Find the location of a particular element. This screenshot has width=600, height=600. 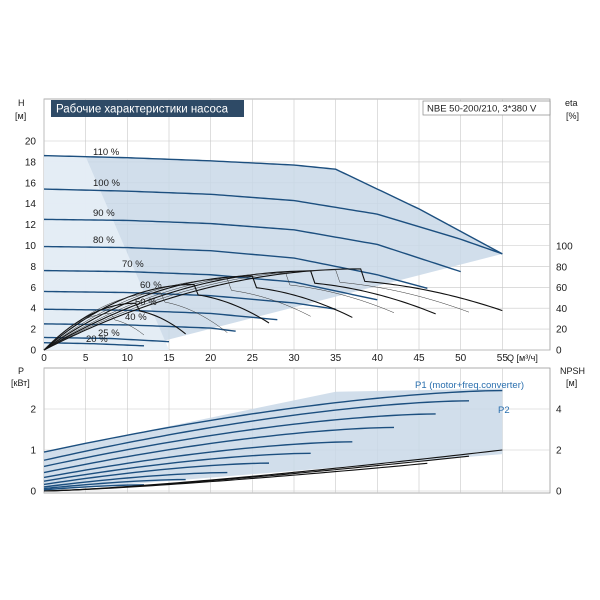

speed-label: 110 % is located at coordinates (106, 152).